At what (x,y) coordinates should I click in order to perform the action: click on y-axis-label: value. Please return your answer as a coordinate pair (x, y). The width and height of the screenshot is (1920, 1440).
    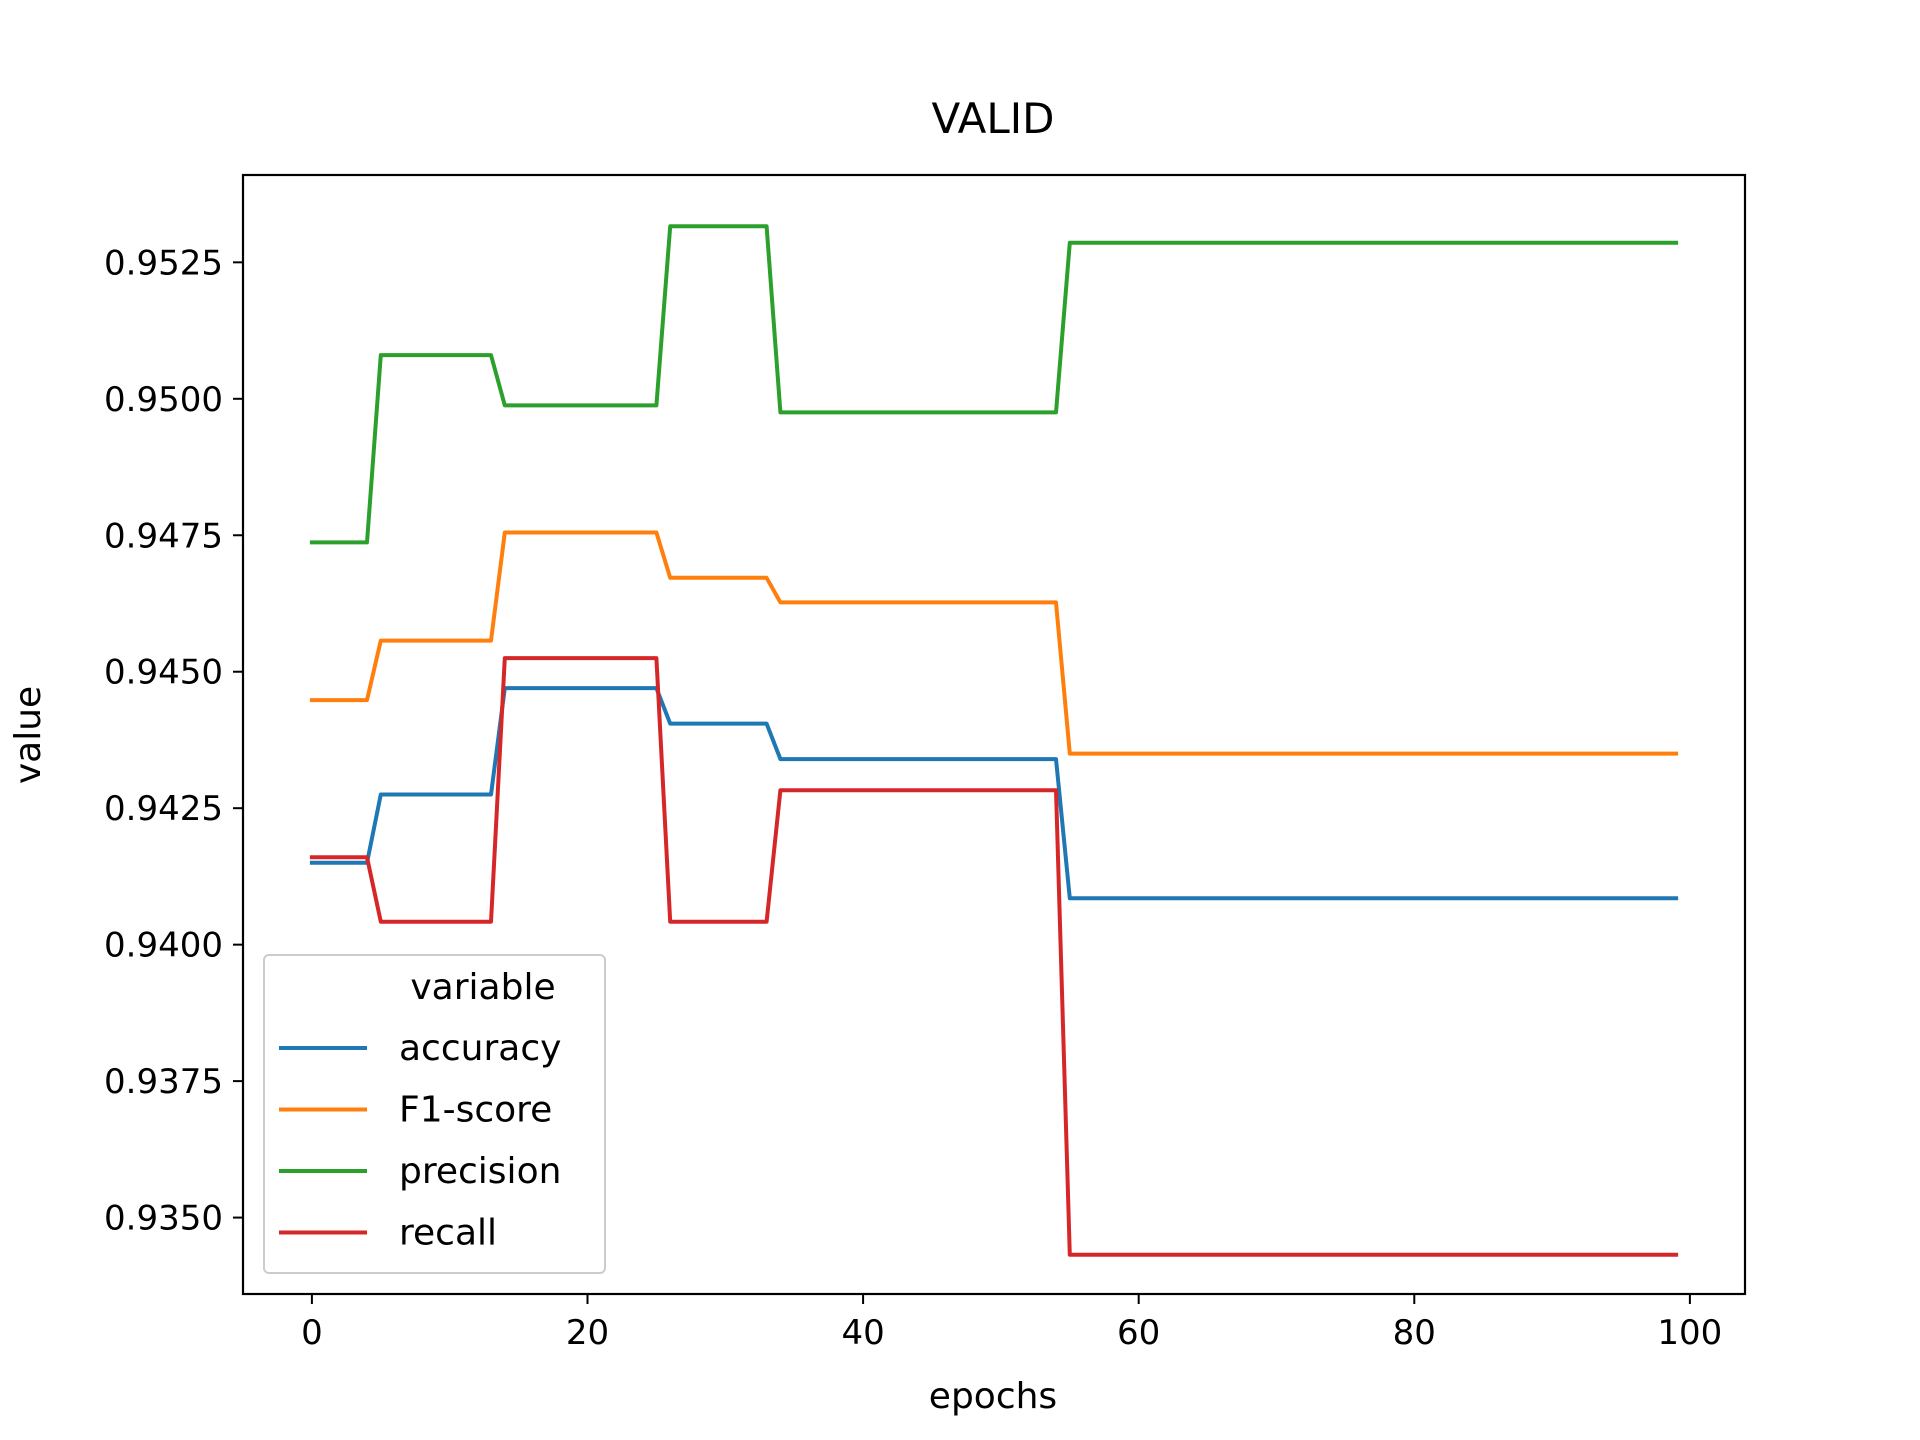
    Looking at the image, I should click on (28, 735).